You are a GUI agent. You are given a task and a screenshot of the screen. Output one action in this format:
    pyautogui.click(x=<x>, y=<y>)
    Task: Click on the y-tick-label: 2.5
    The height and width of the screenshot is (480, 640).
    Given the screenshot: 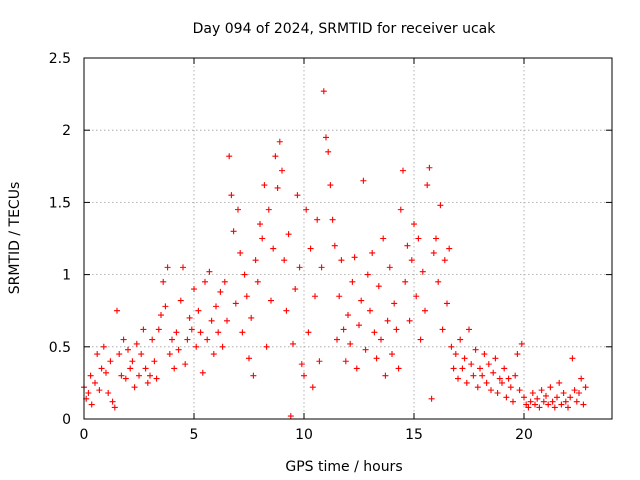 What is the action you would take?
    pyautogui.click(x=60, y=59)
    